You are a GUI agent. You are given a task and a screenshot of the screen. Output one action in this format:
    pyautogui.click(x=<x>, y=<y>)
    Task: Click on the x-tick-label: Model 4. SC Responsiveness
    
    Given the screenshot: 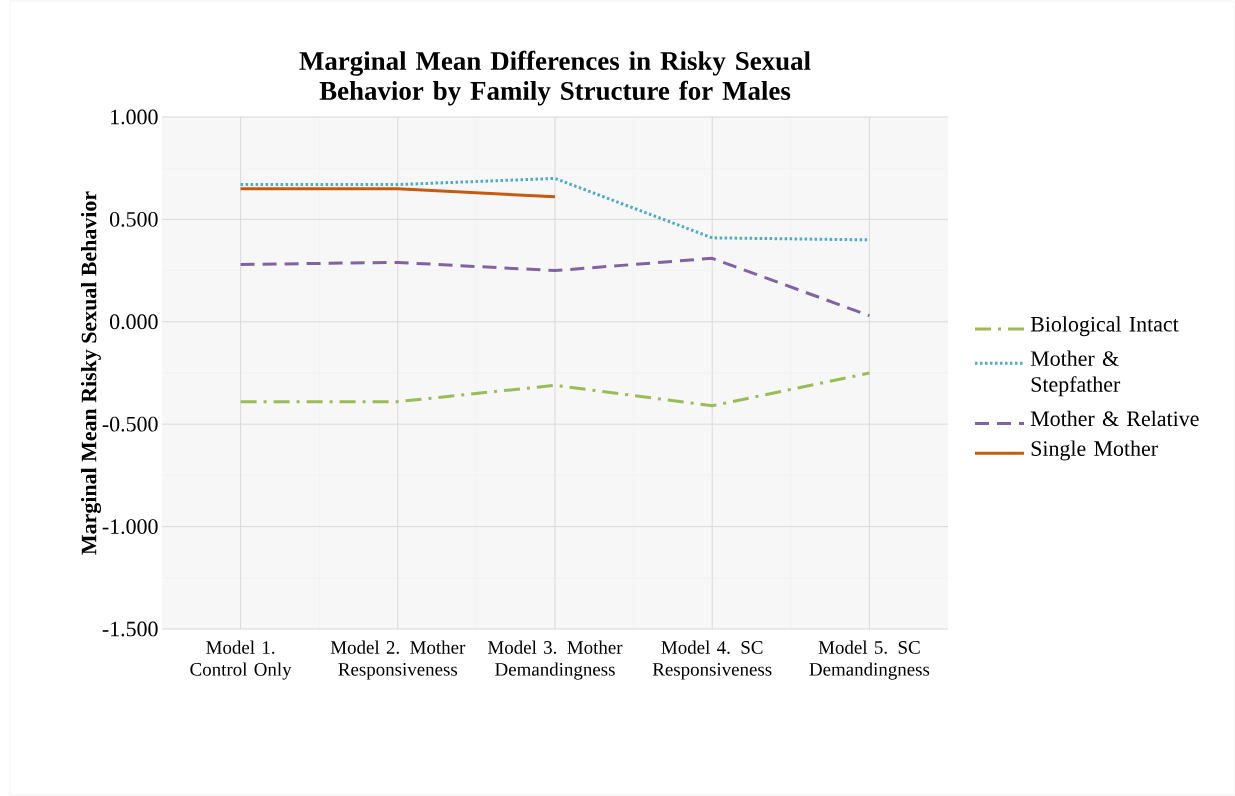 What is the action you would take?
    pyautogui.click(x=712, y=660)
    